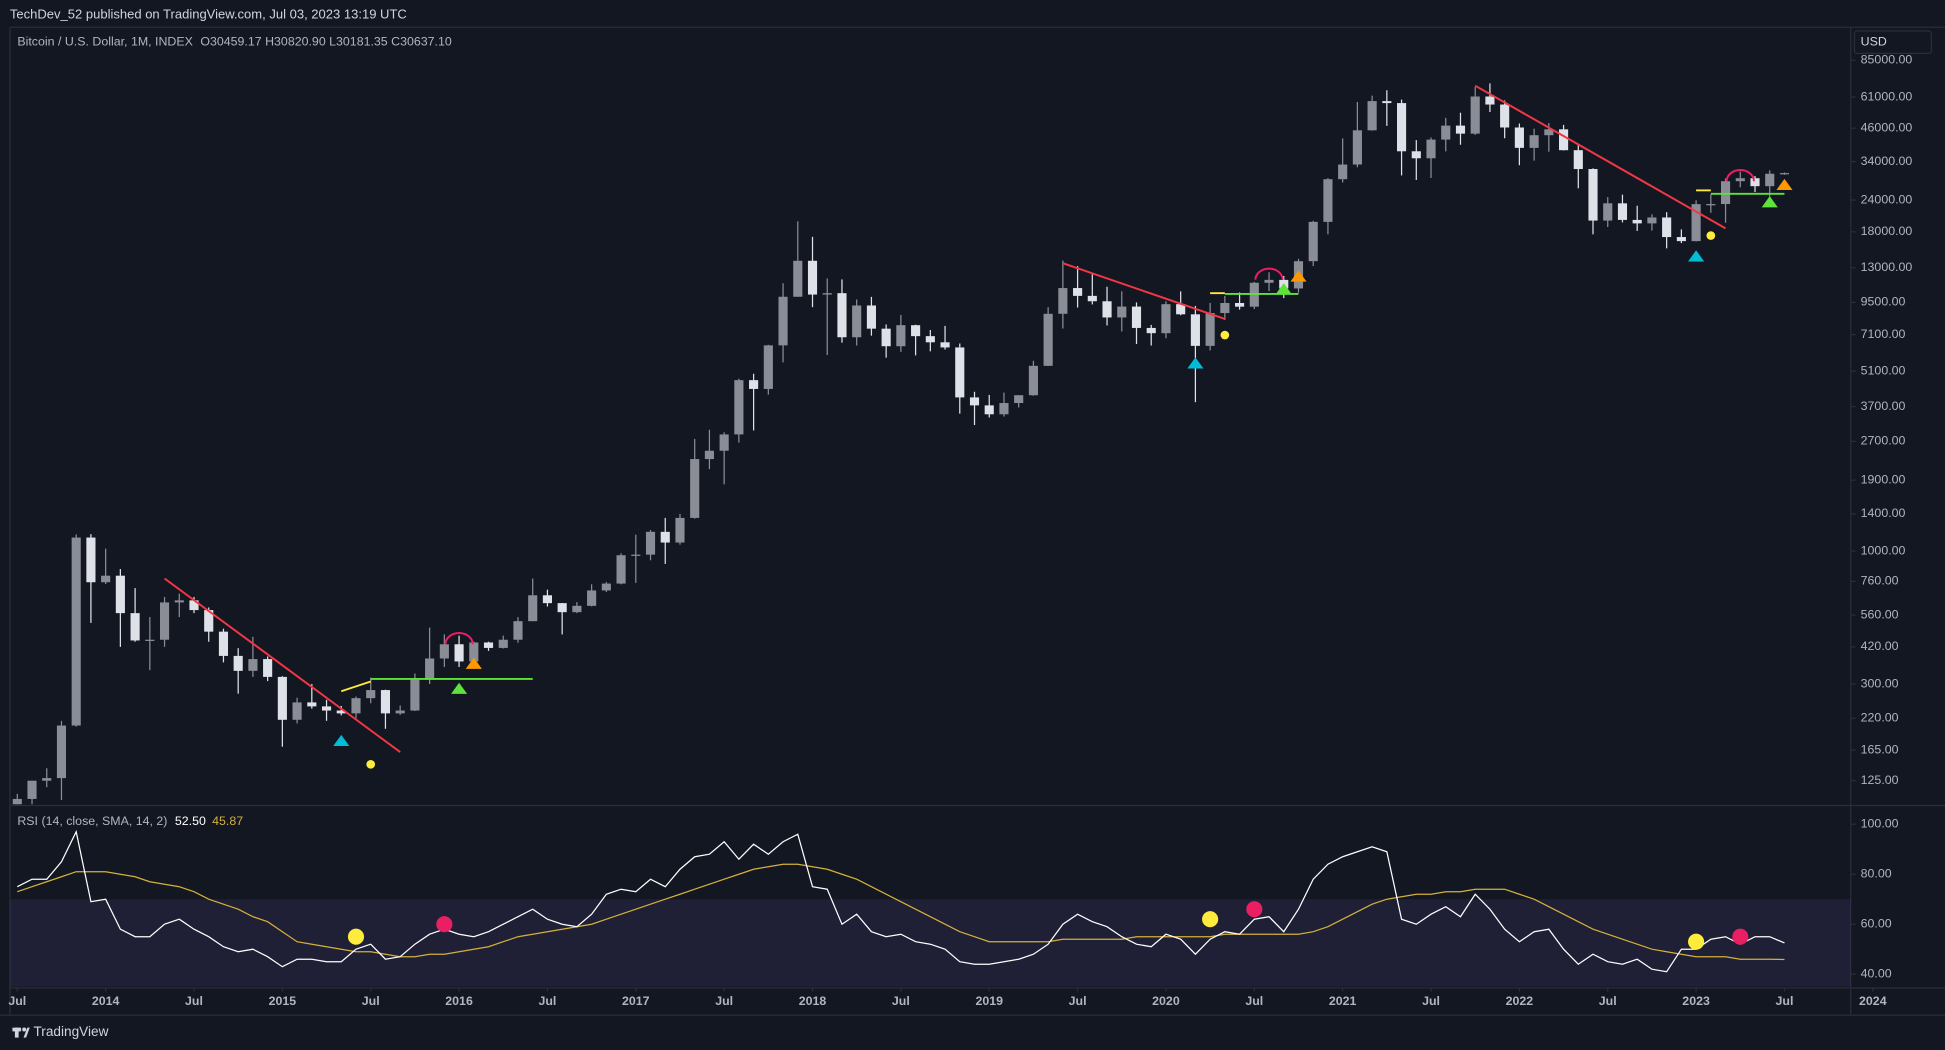 The image size is (1945, 1050). I want to click on x-tick-label: 2016, so click(459, 1001).